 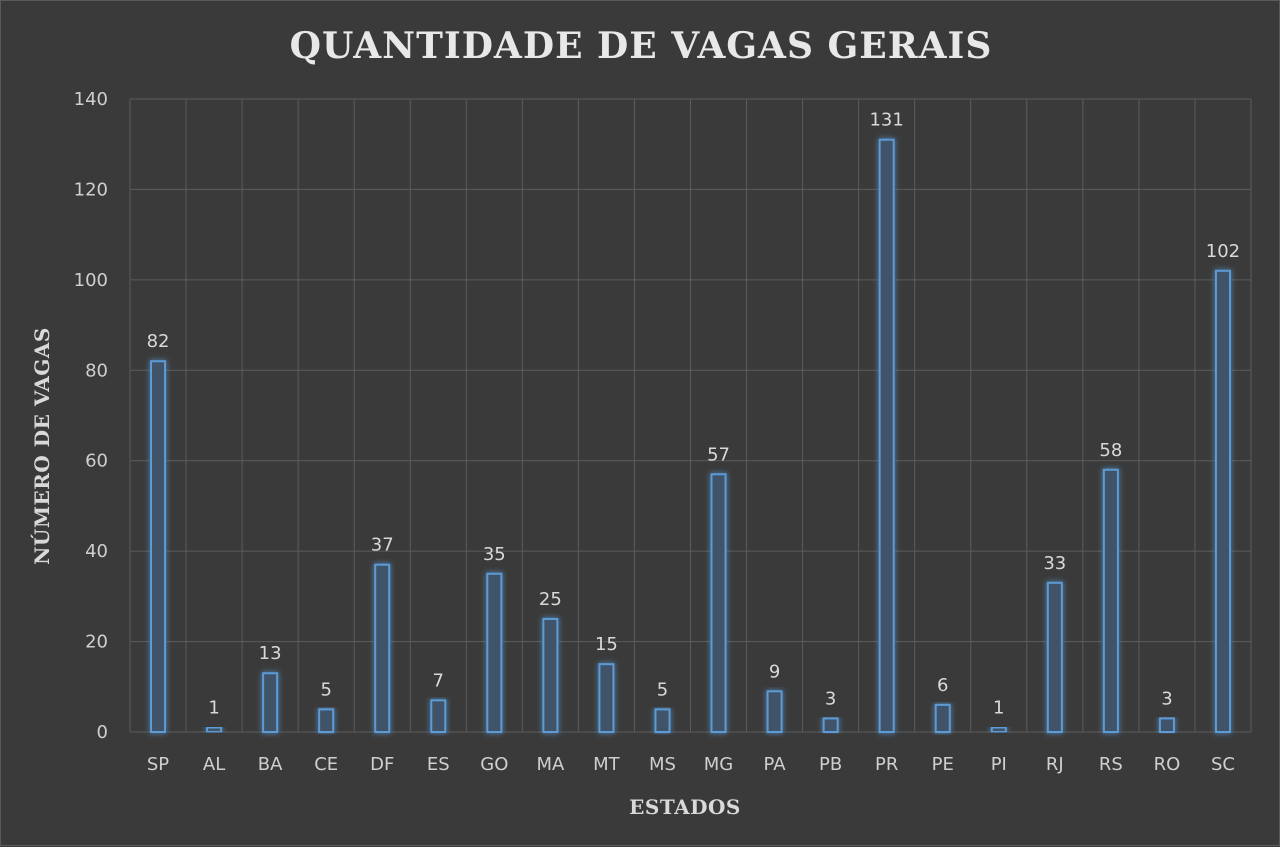 What do you see at coordinates (943, 764) in the screenshot?
I see `x-tick-label-pe: PE` at bounding box center [943, 764].